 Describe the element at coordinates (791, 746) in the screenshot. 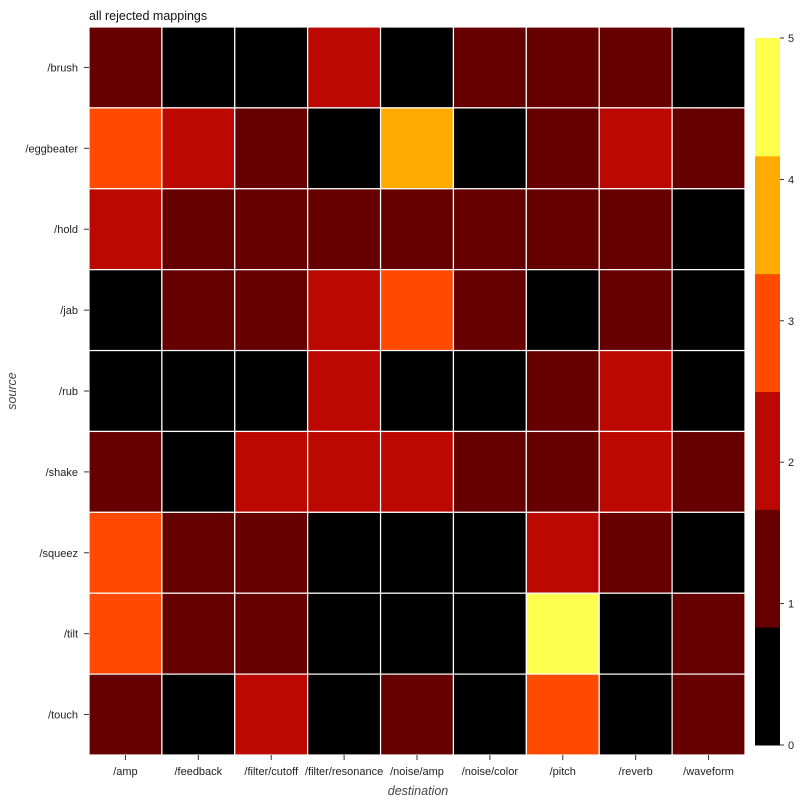

I see `colorbar-tick-label: 0` at that location.